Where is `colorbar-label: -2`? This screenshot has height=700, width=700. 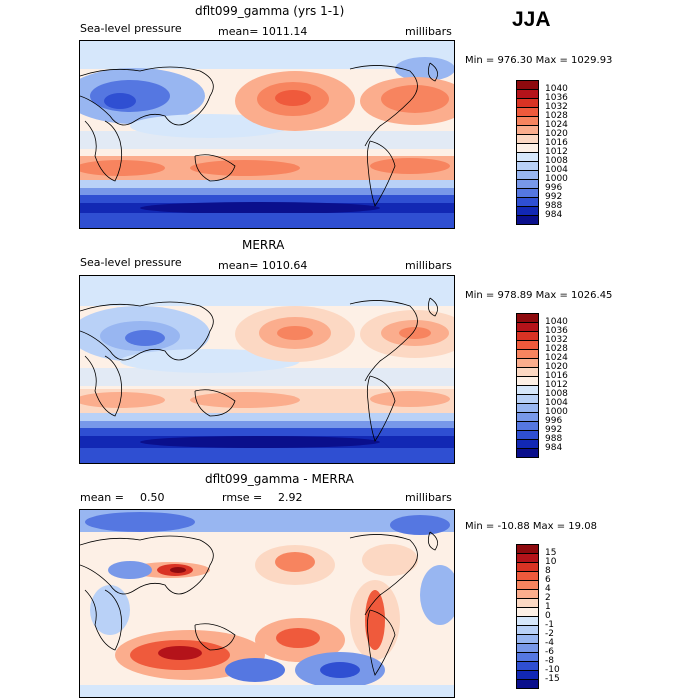
colorbar-label: -2 is located at coordinates (549, 634).